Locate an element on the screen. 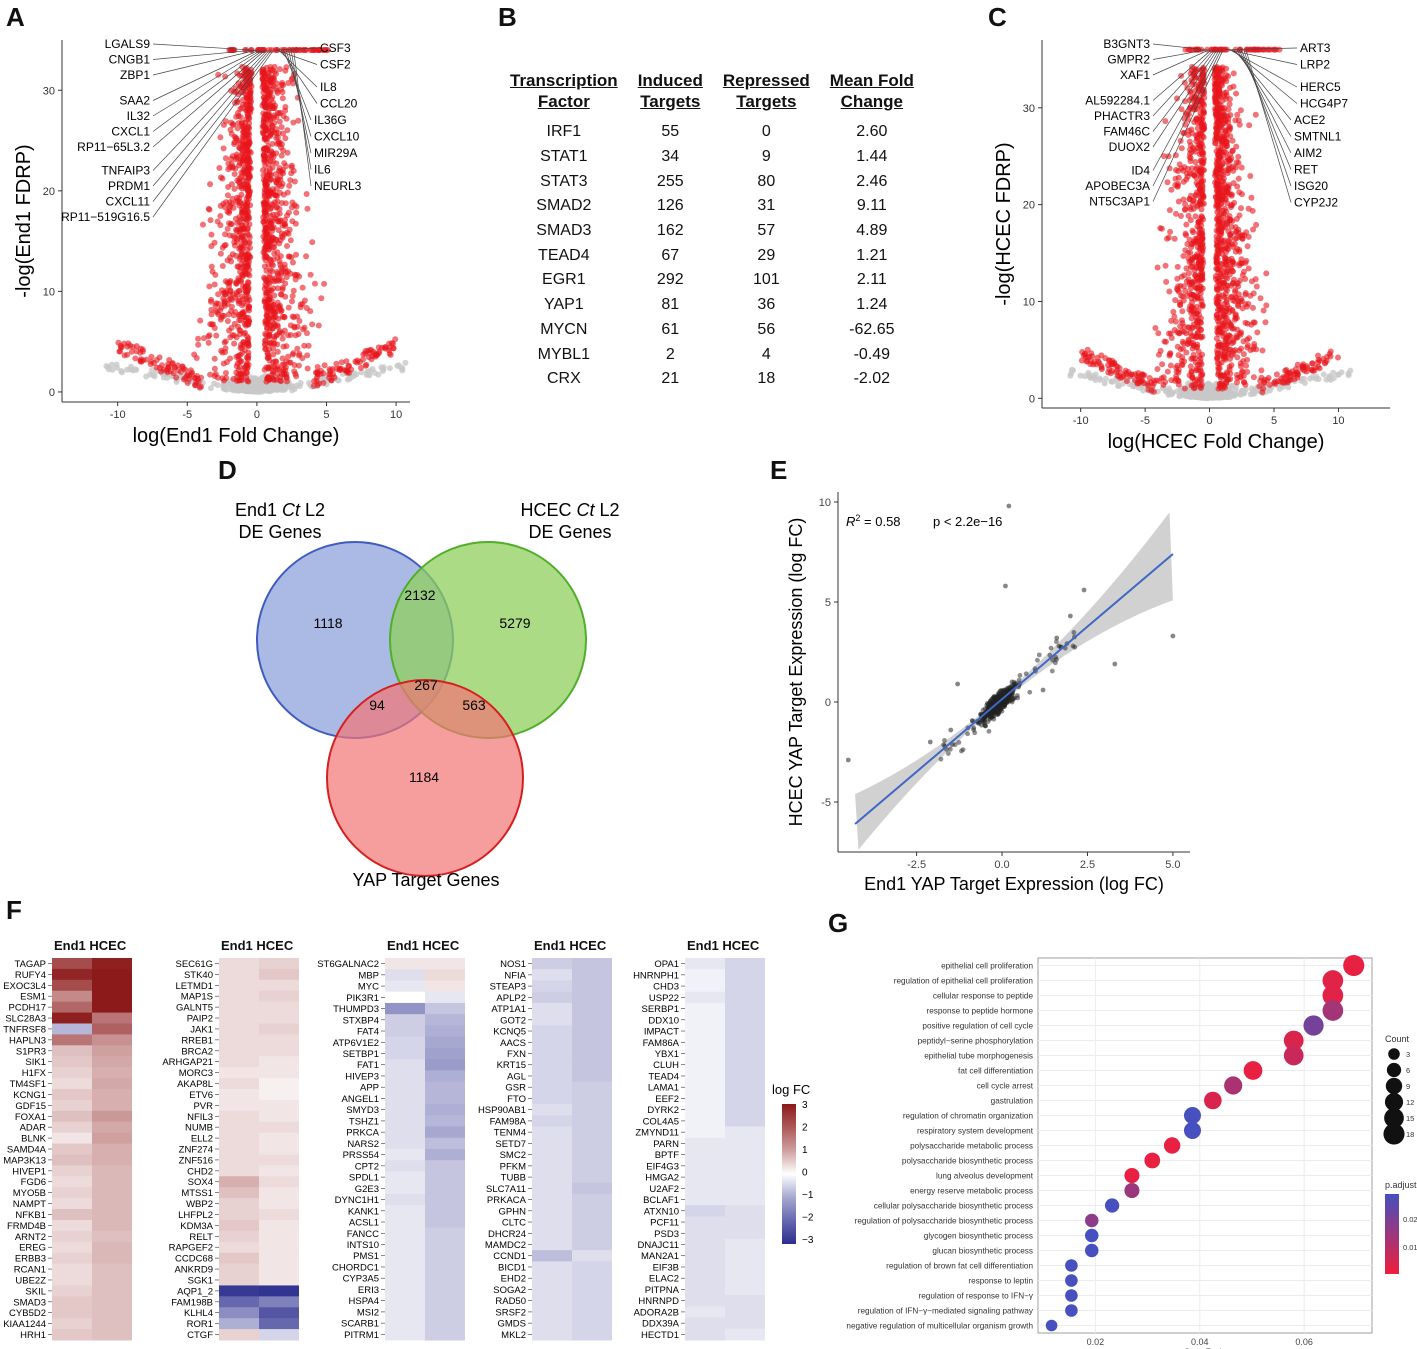  gene-label: IL36G is located at coordinates (330, 120).